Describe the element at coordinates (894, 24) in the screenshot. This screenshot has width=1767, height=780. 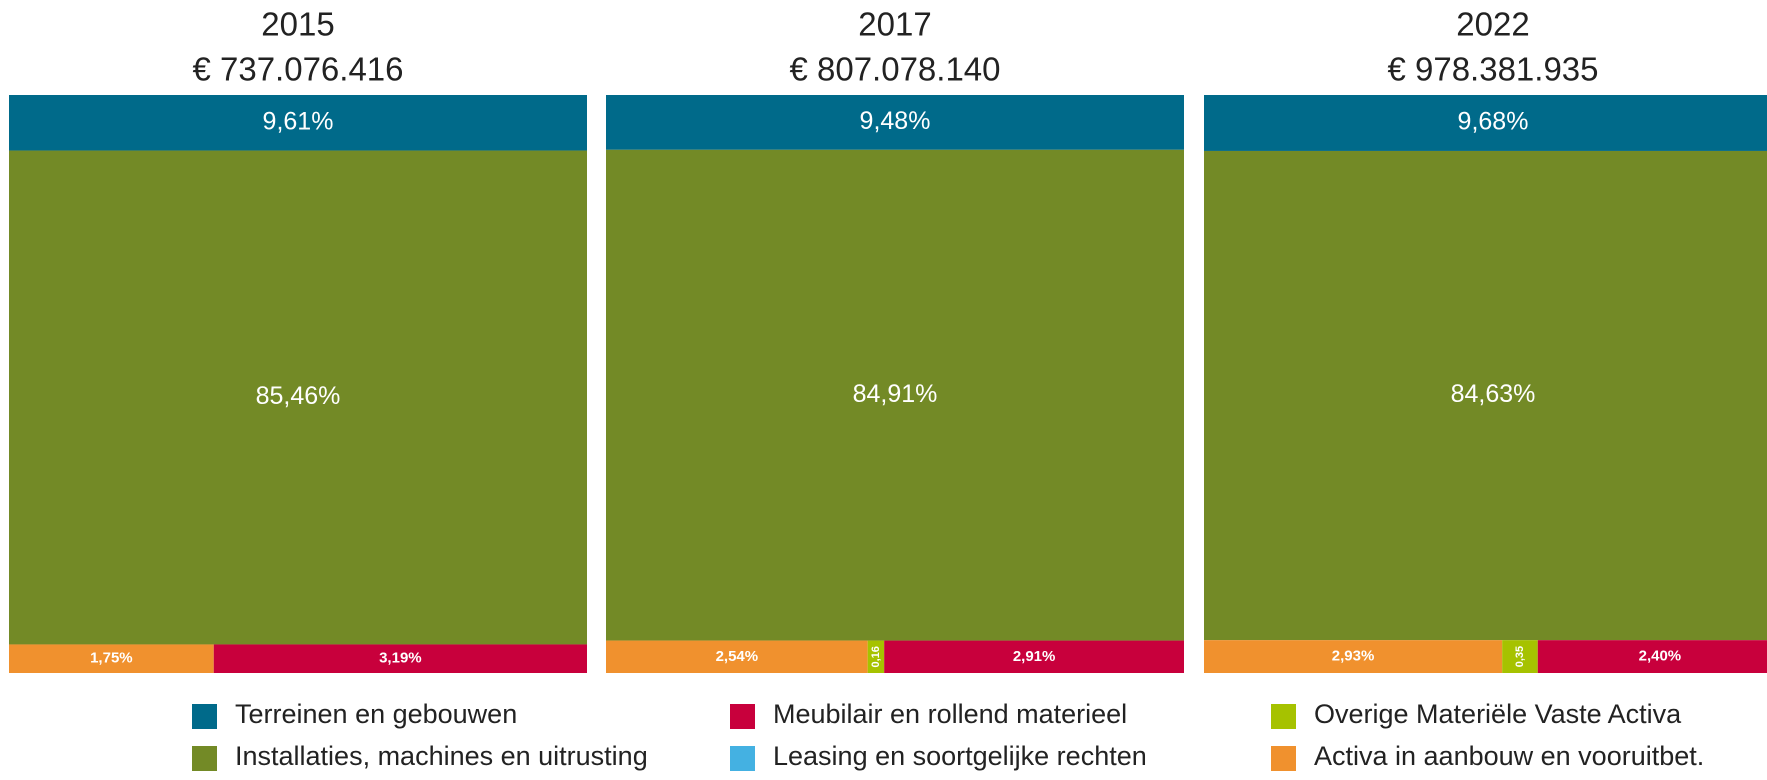
I see `chart-title: 2017` at that location.